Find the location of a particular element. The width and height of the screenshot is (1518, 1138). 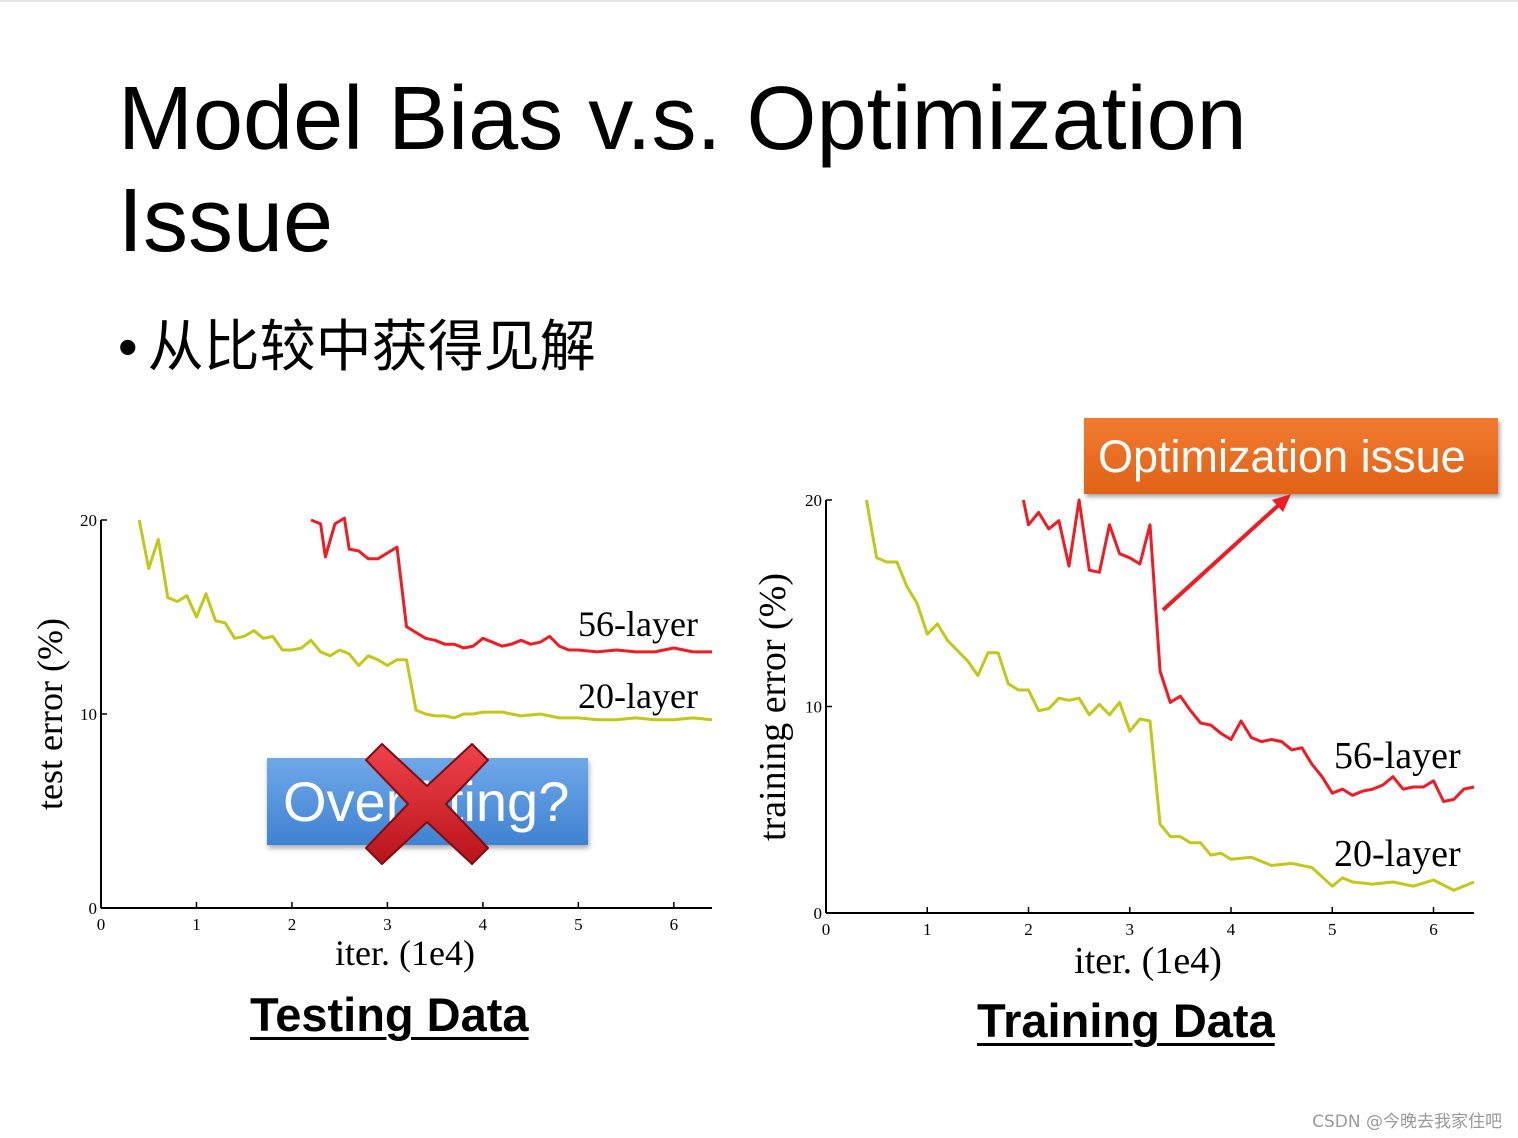

train-legend-56-layer: 56-layer is located at coordinates (1397, 756).